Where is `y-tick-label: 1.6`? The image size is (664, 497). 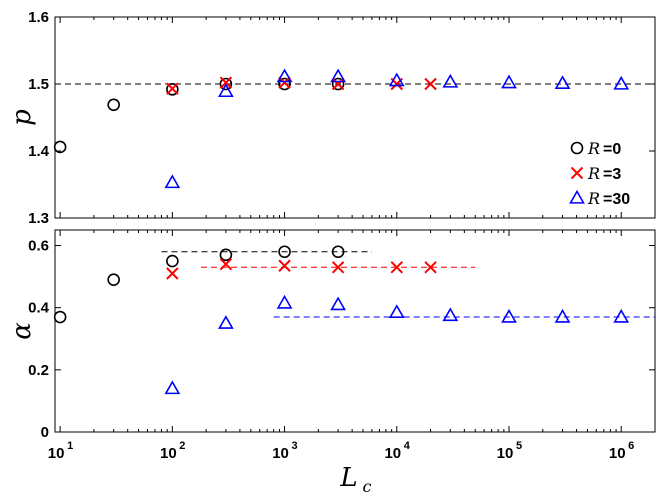 y-tick-label: 1.6 is located at coordinates (38, 17).